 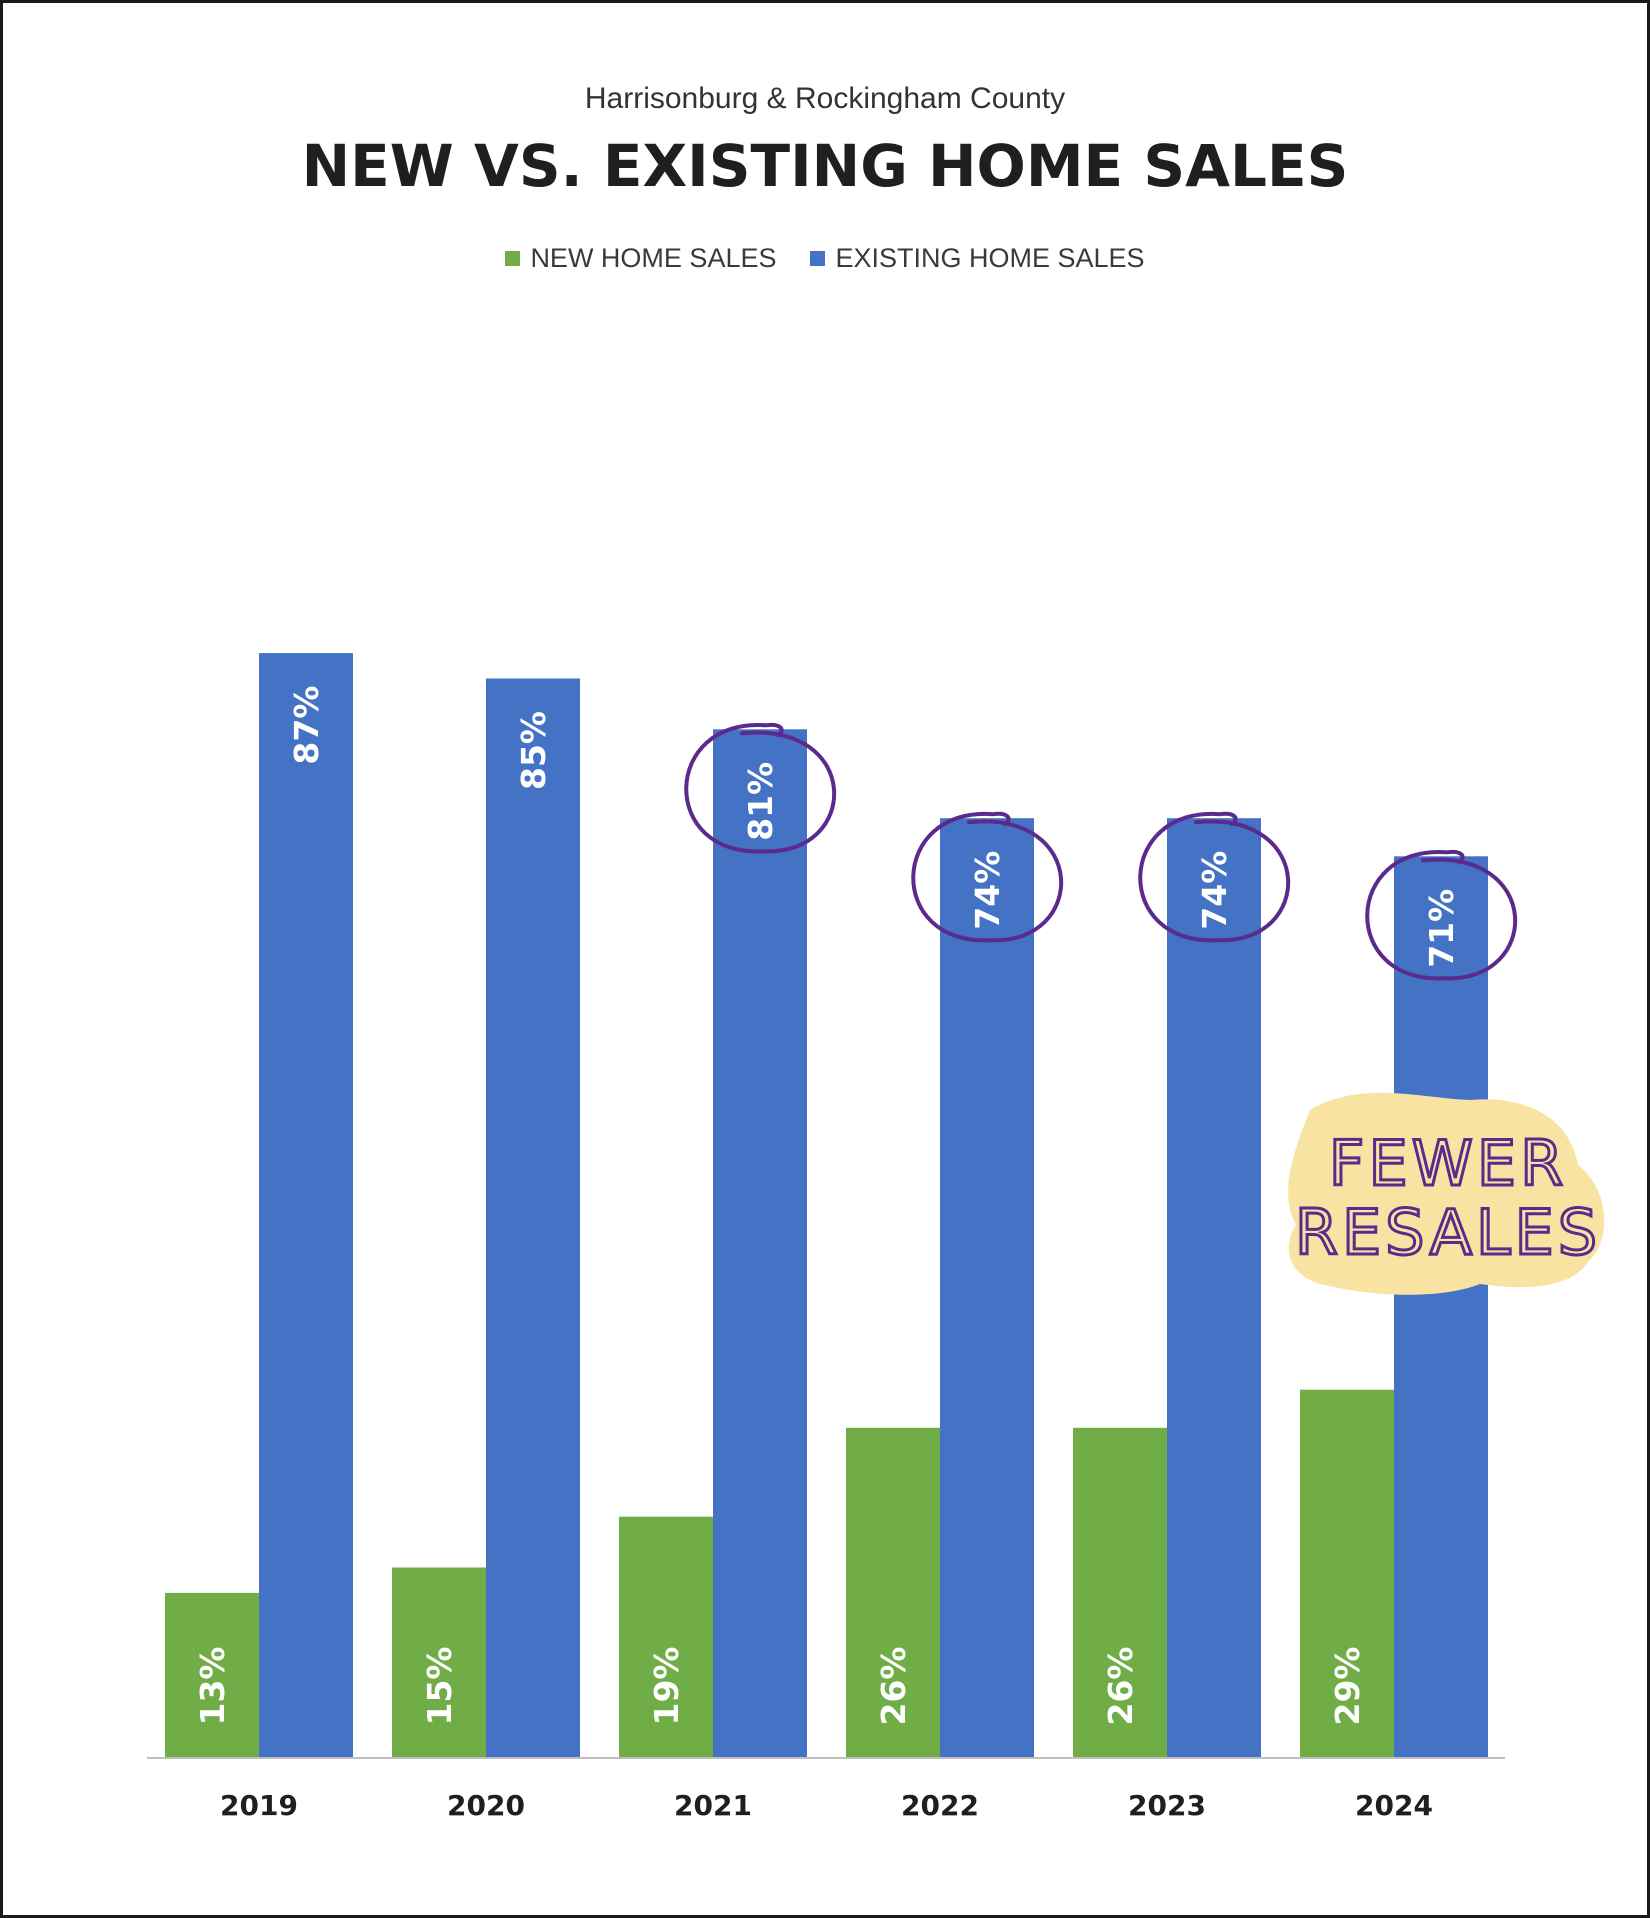 I want to click on bar-new-2021, so click(x=666, y=1637).